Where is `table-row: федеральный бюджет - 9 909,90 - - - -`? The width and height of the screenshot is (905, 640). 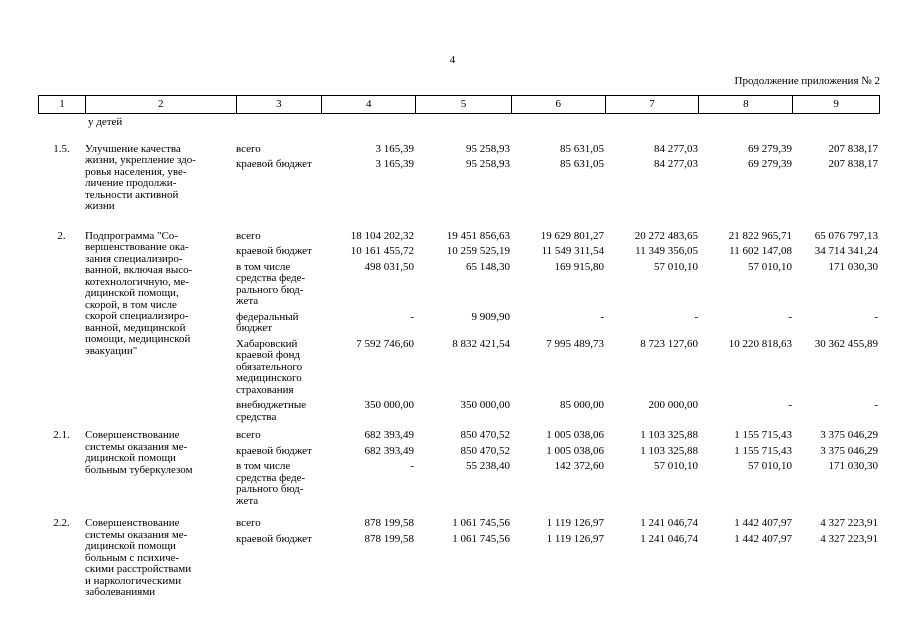 table-row: федеральный бюджет - 9 909,90 - - - - is located at coordinates (558, 322).